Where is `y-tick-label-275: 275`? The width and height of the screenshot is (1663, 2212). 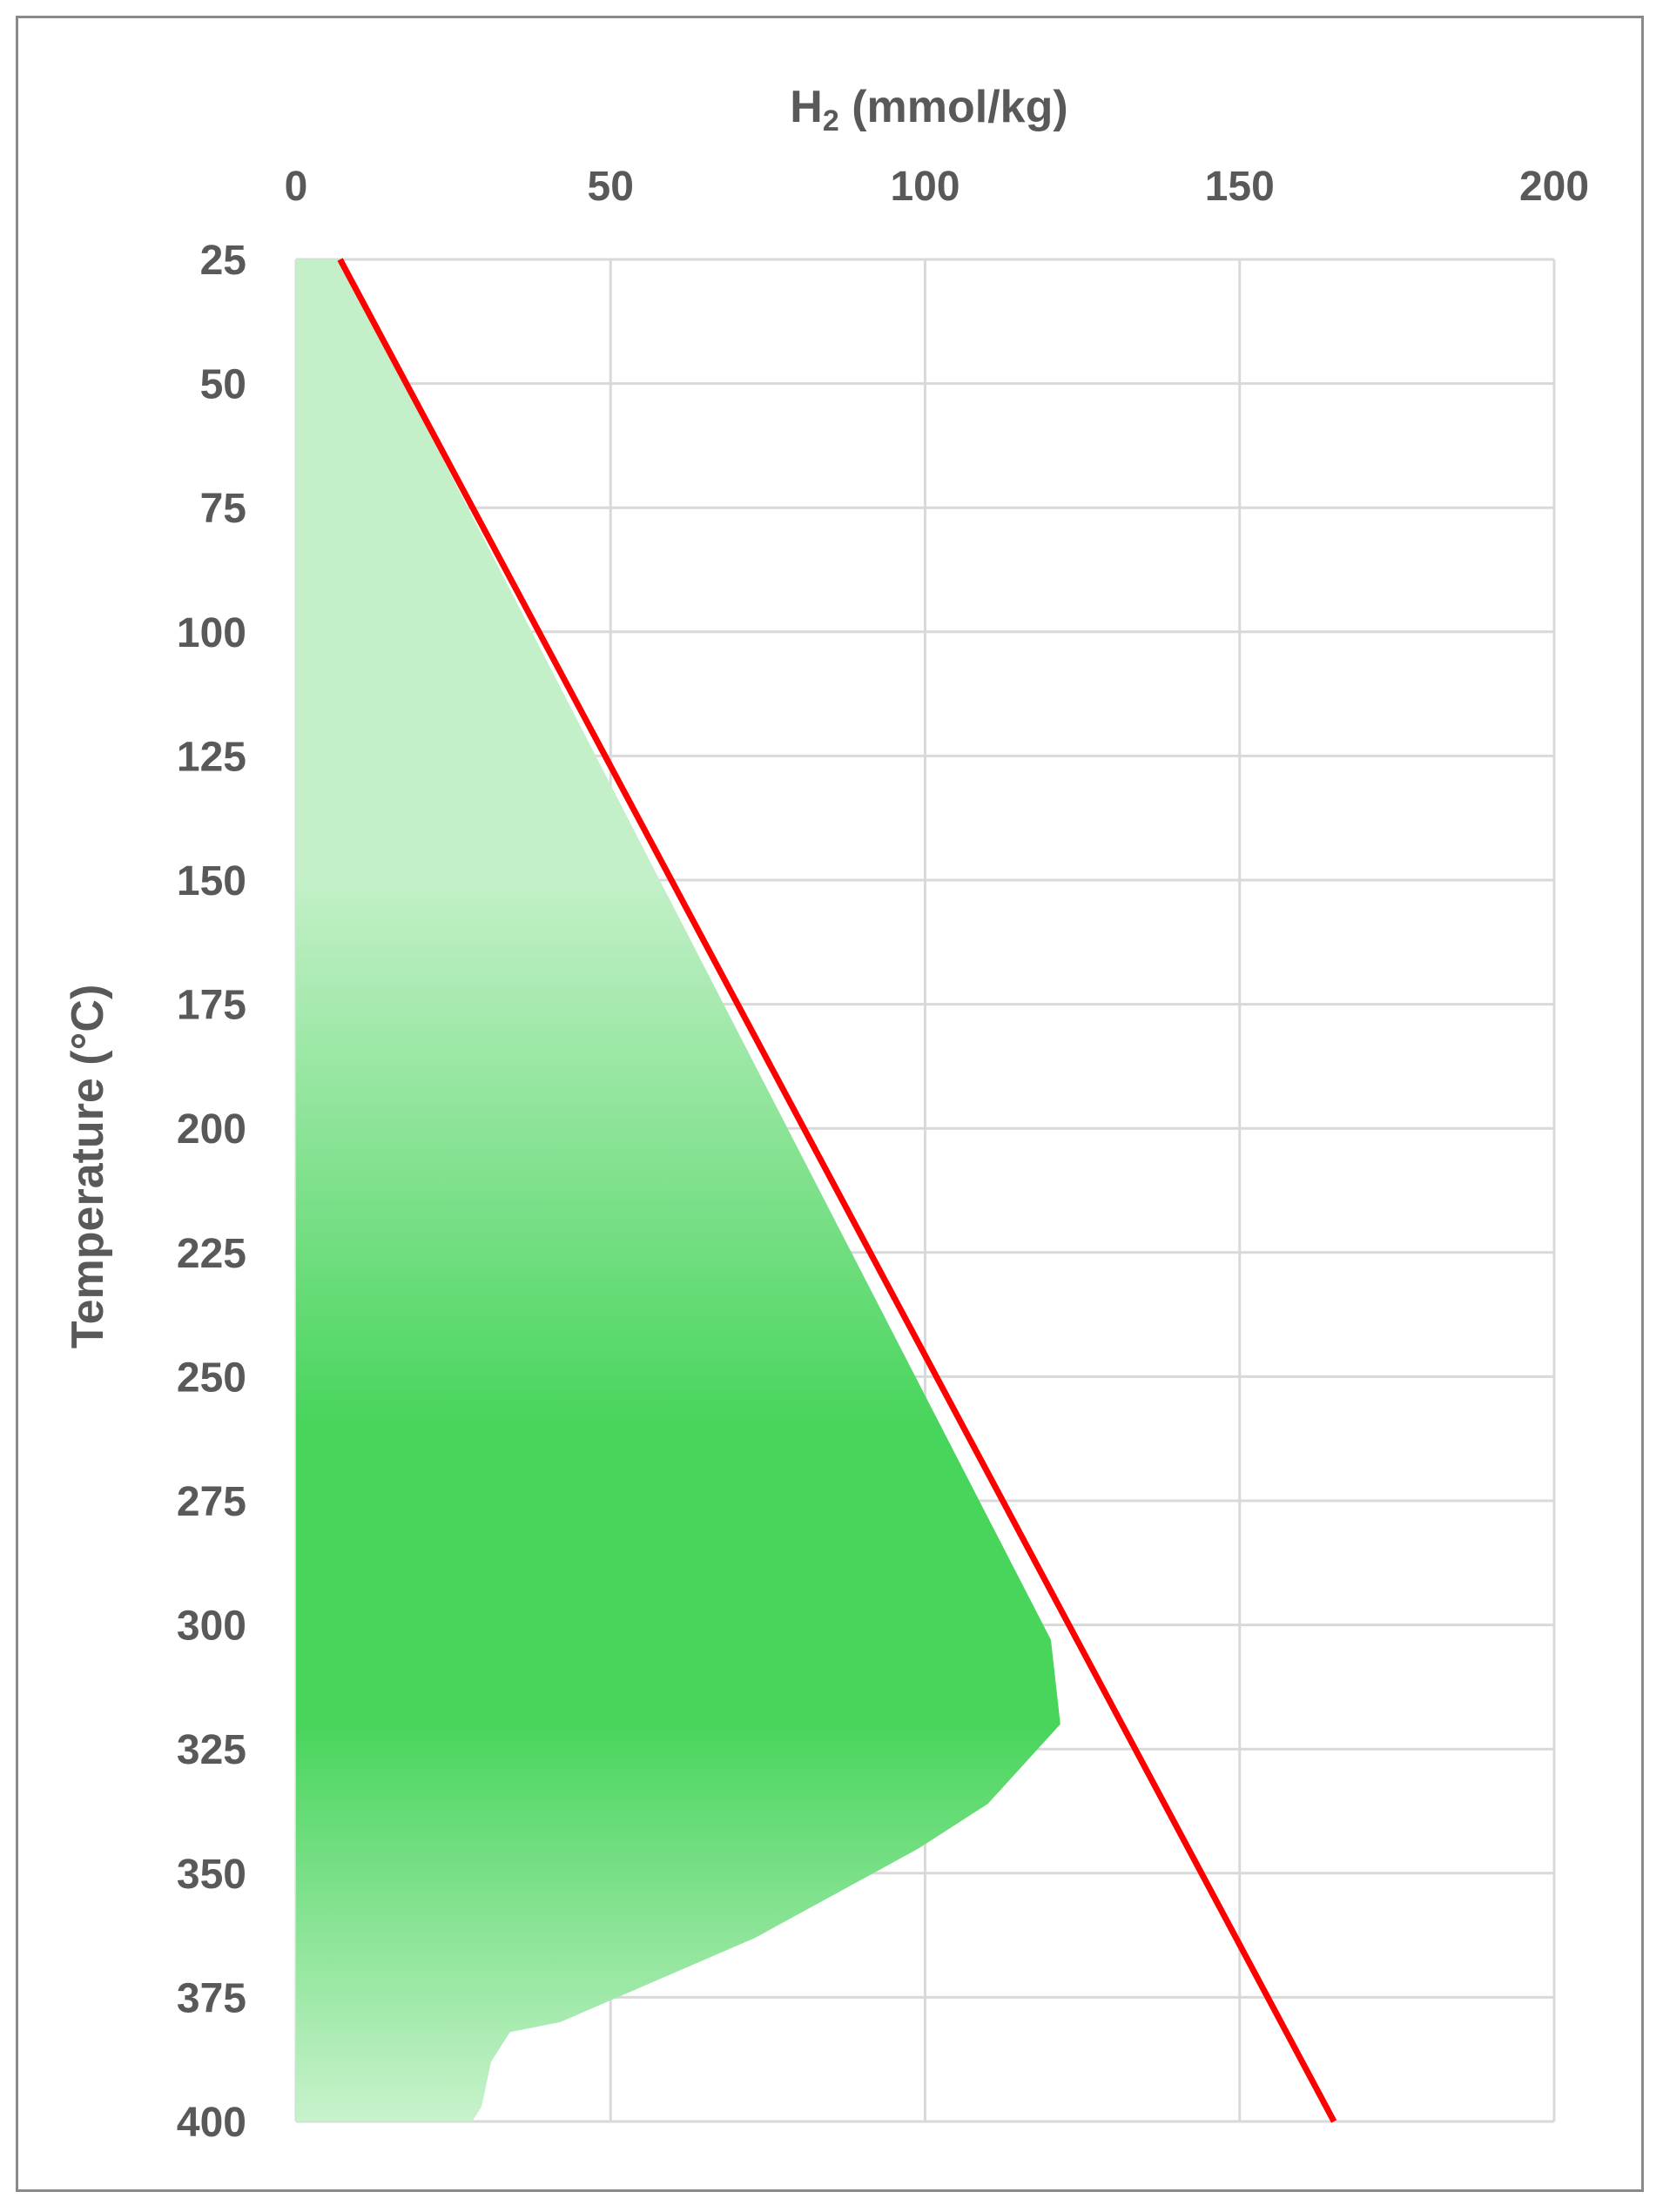 y-tick-label-275: 275 is located at coordinates (212, 1502).